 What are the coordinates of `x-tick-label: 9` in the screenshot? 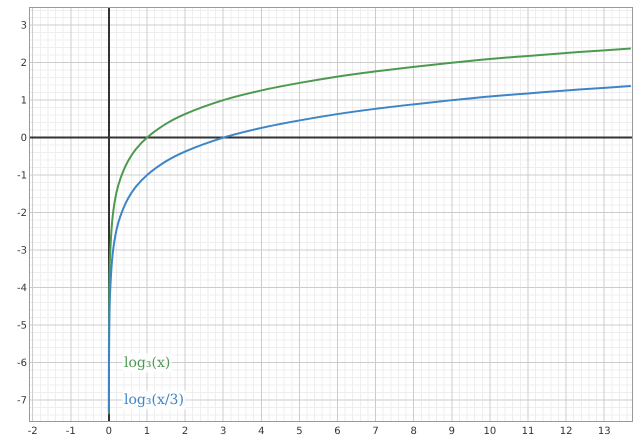 It's located at (451, 431).